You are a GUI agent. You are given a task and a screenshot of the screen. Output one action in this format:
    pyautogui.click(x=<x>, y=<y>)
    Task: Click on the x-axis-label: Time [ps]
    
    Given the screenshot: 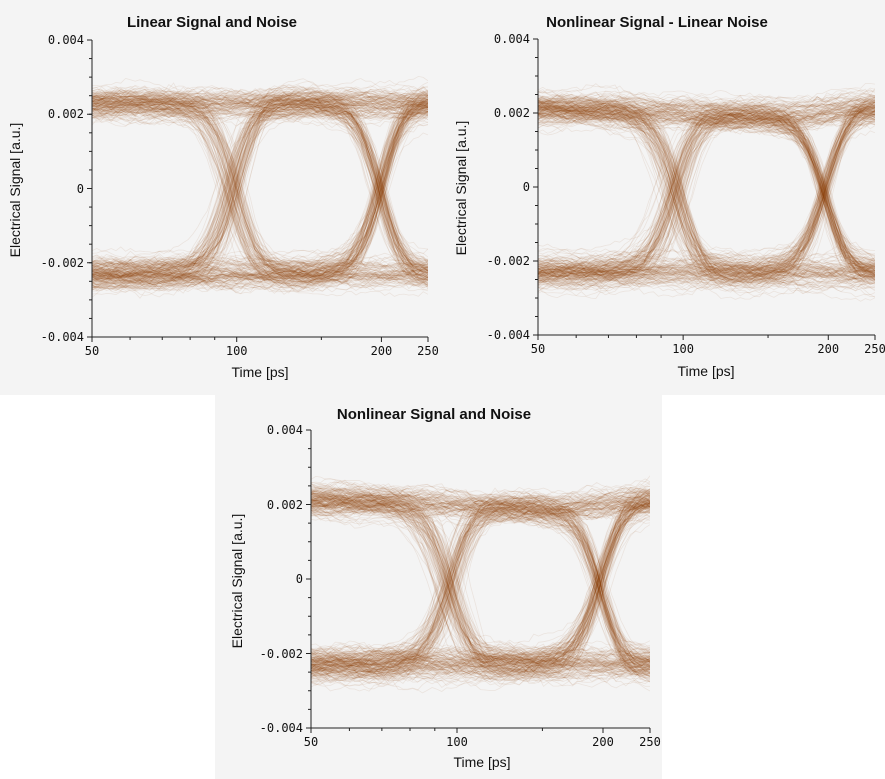 What is the action you would take?
    pyautogui.click(x=706, y=371)
    